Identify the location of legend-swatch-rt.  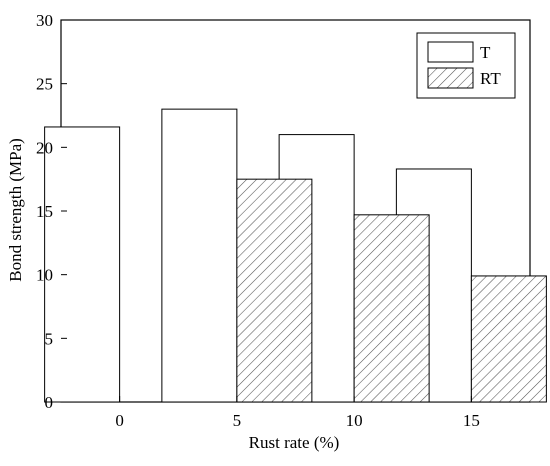
(450, 78).